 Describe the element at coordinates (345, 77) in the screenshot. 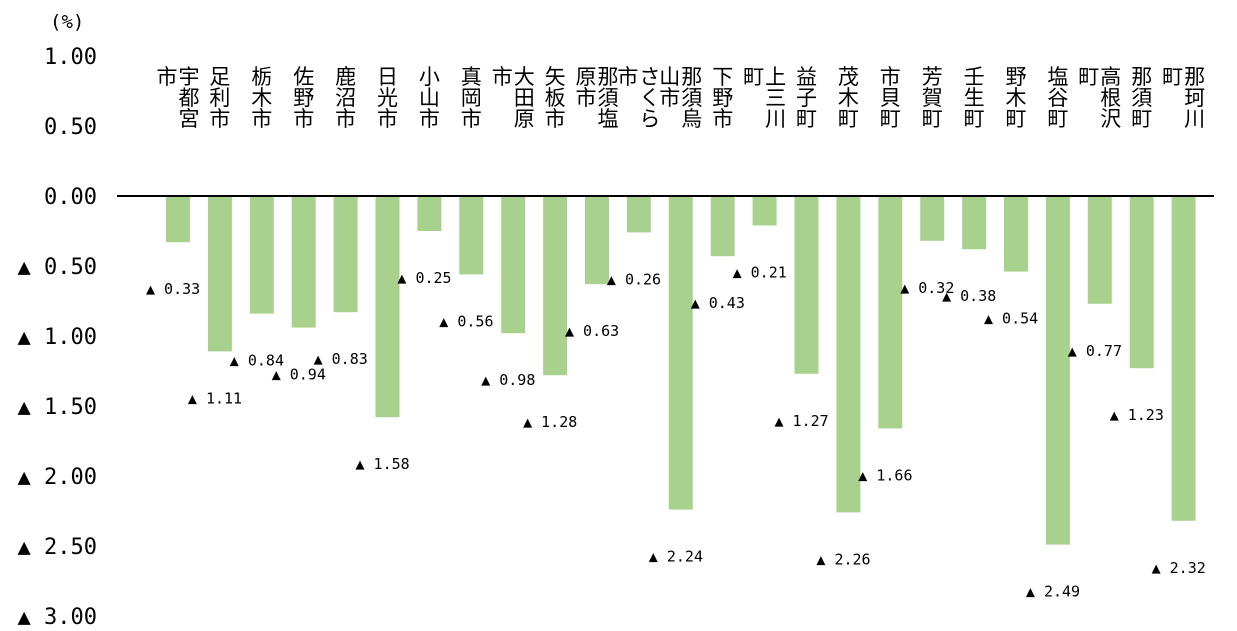

I see `svg-text: 鹿` at that location.